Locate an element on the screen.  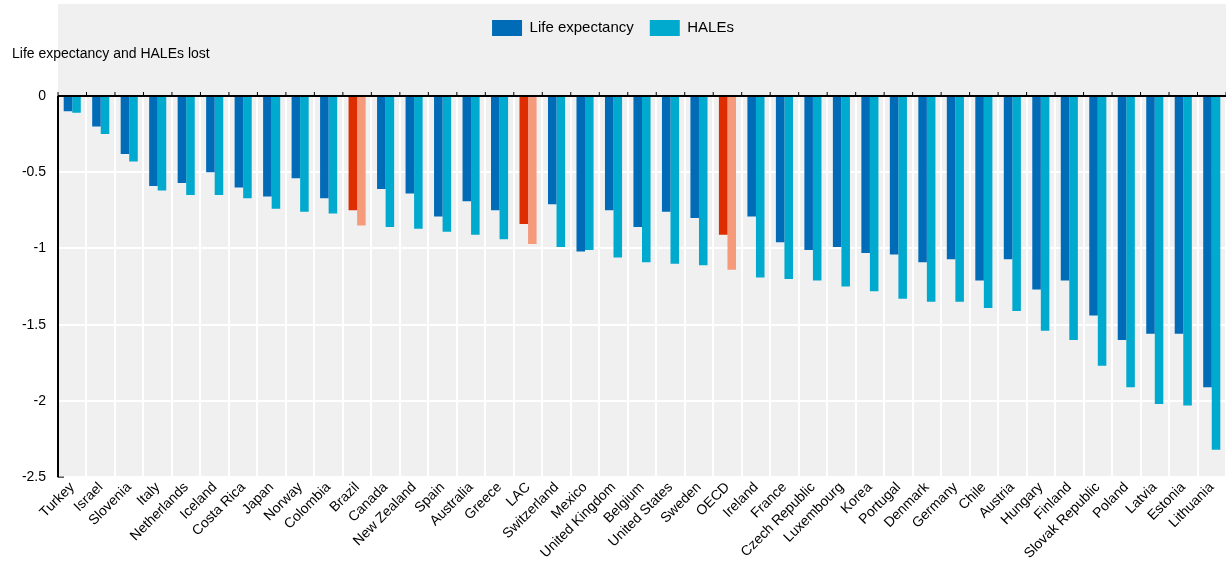
y-tick-label: -2.5 is located at coordinates (34, 476).